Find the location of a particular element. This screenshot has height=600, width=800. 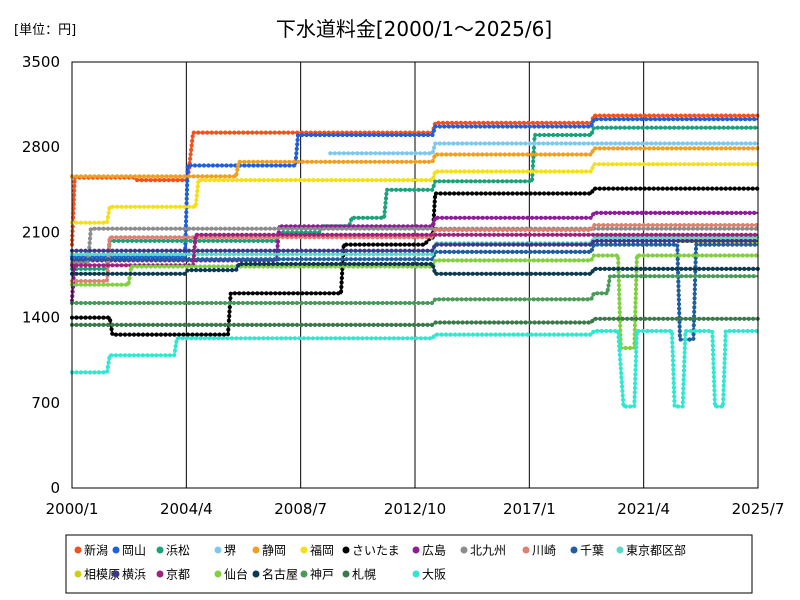

x-tick-label: 2008/7 is located at coordinates (300, 509).